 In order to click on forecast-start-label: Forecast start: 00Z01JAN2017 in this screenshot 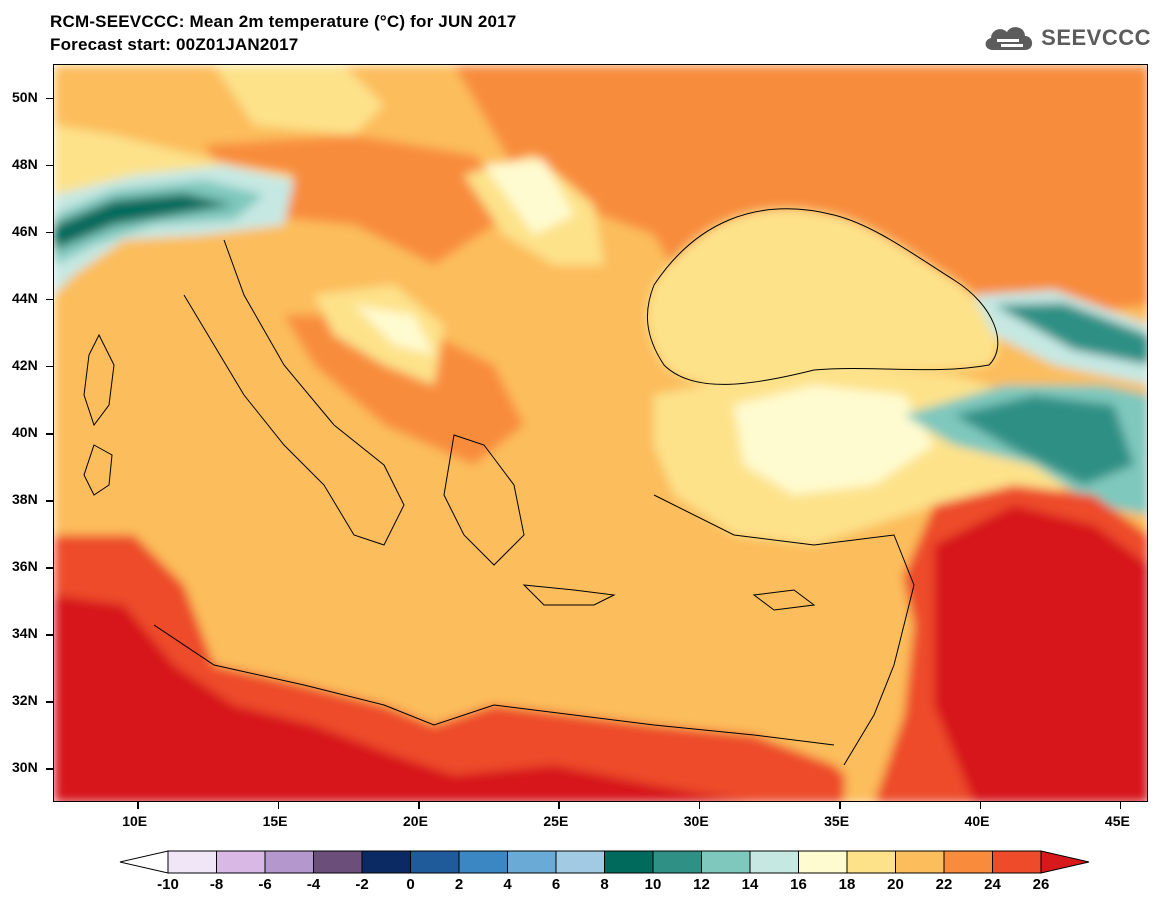, I will do `click(174, 44)`.